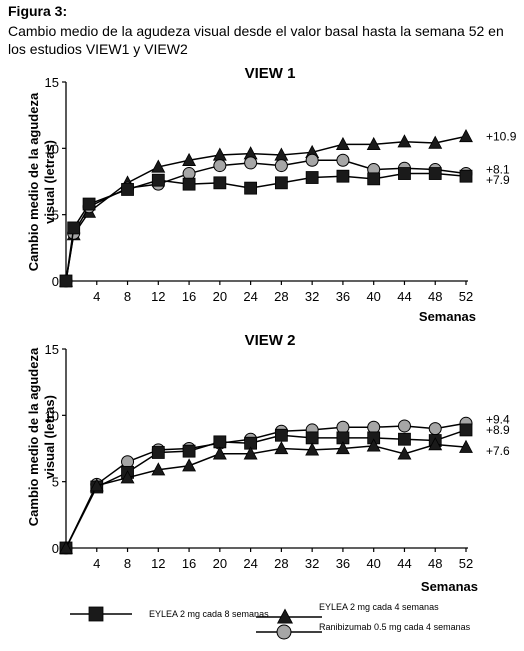 Image resolution: width=524 pixels, height=651 pixels. Describe the element at coordinates (169, 614) in the screenshot. I see `legend-item-eylea8: EYLEA 2 mg cada 8 semanas` at that location.